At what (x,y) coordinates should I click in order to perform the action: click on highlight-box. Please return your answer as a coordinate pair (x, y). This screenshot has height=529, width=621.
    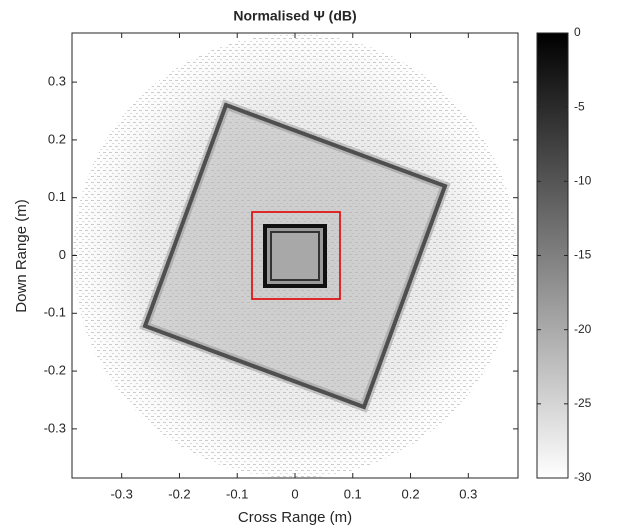
    Looking at the image, I should click on (296, 255).